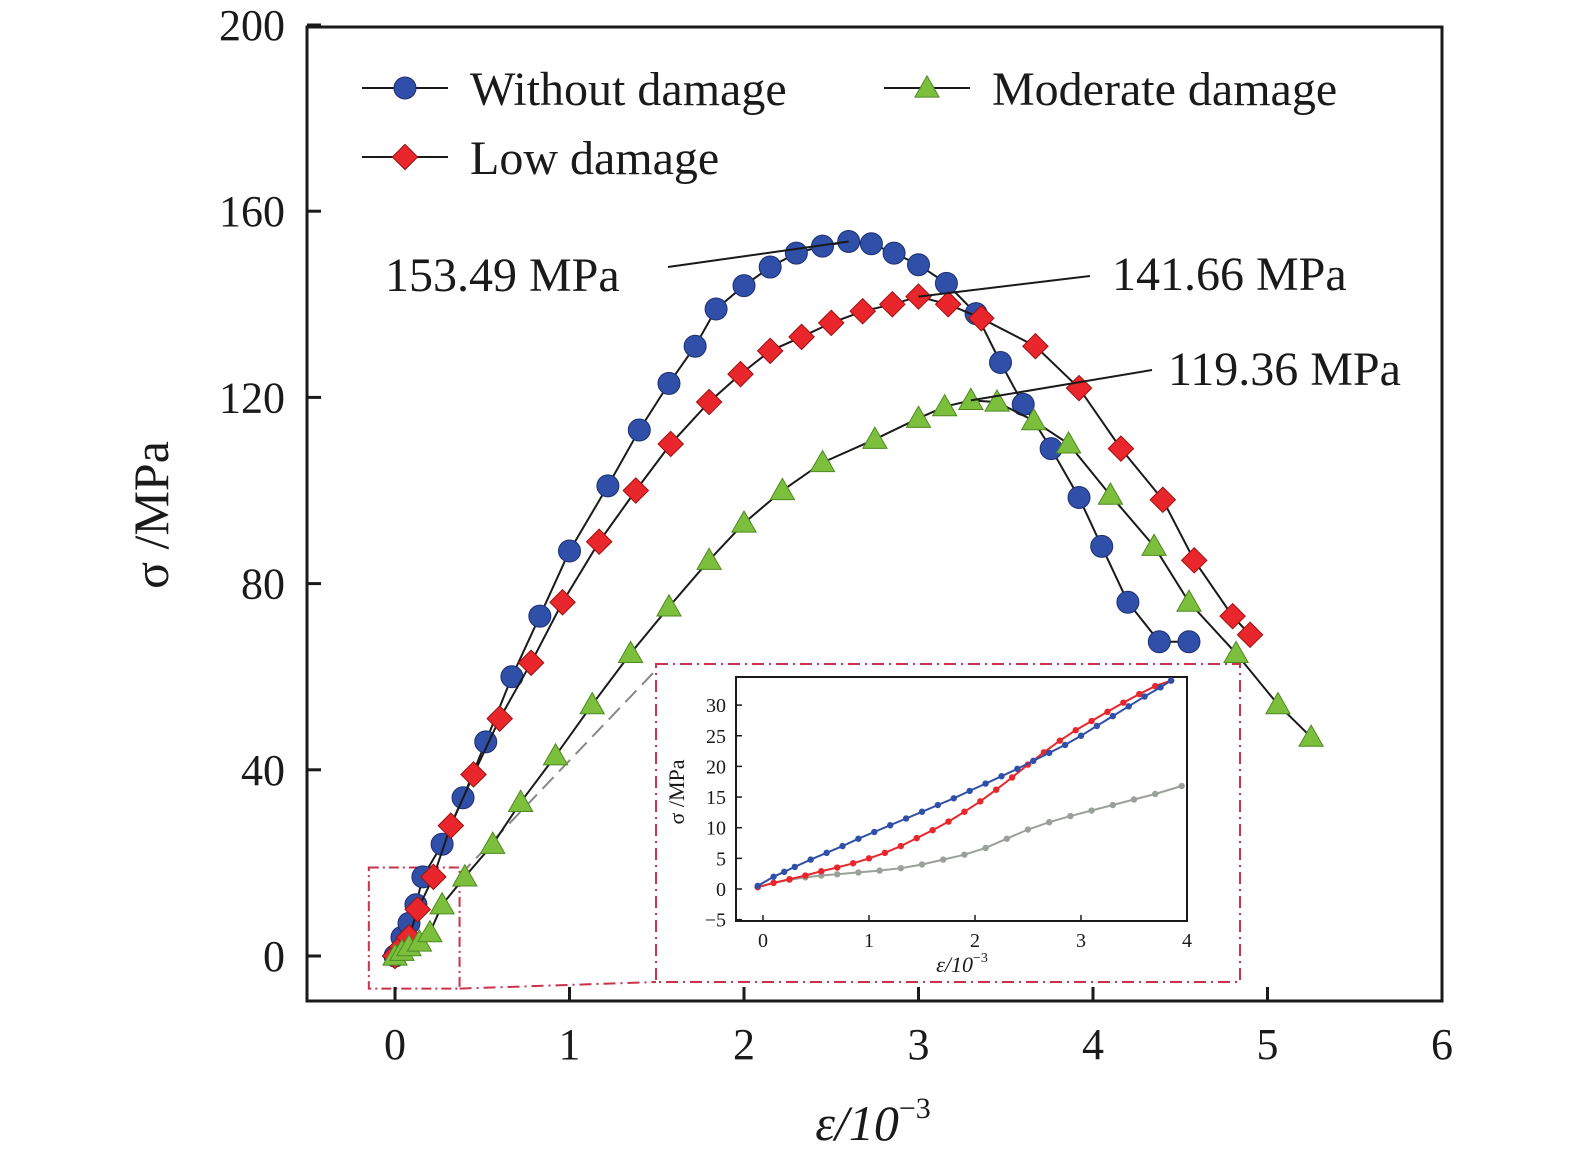 This screenshot has height=1163, width=1575. I want to click on inset-x-tick-label: 3, so click(1081, 941).